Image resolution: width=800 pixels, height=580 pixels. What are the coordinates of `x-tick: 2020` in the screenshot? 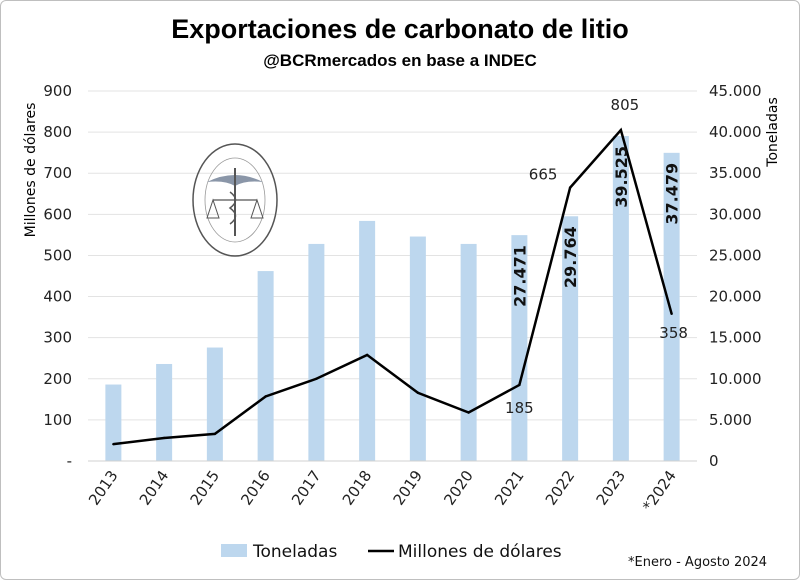 It's located at (458, 488).